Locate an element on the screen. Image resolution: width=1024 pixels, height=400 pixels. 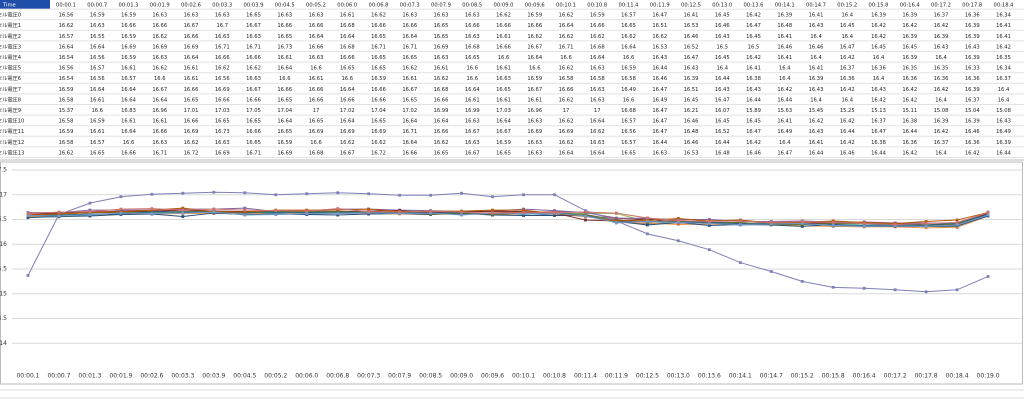
x-tick-label: 00:02.6 is located at coordinates (151, 376).